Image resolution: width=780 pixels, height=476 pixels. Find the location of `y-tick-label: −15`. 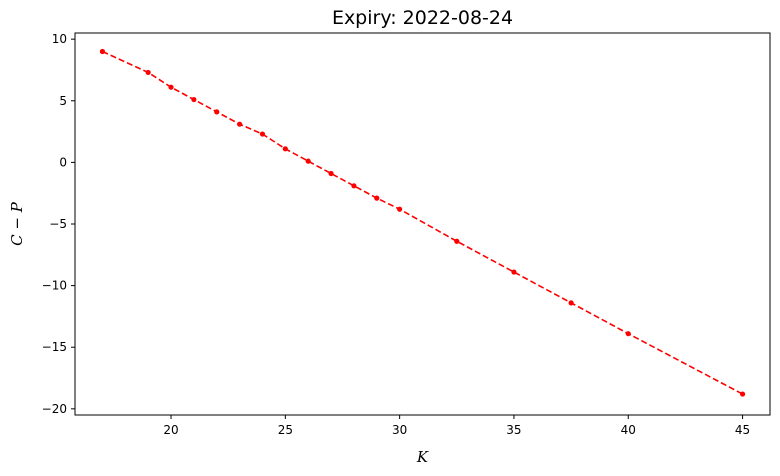

y-tick-label: −15 is located at coordinates (54, 347).